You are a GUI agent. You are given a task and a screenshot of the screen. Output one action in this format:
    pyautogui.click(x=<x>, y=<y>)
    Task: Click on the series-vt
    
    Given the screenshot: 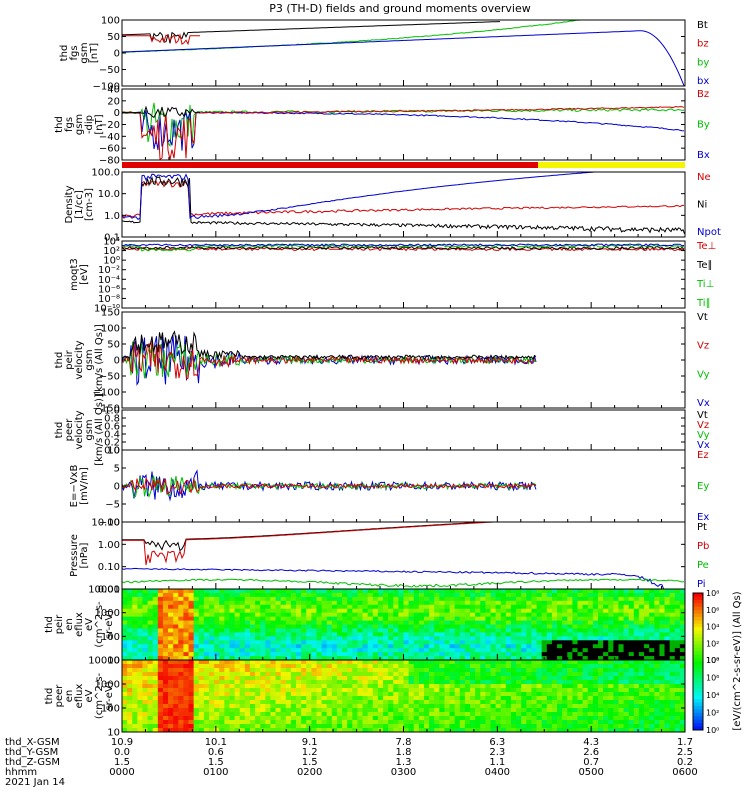 What is the action you would take?
    pyautogui.click(x=329, y=345)
    